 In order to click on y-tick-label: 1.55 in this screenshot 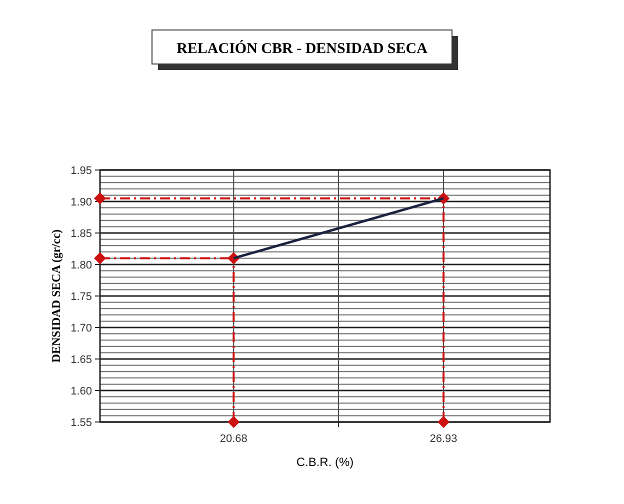, I will do `click(81, 423)`.